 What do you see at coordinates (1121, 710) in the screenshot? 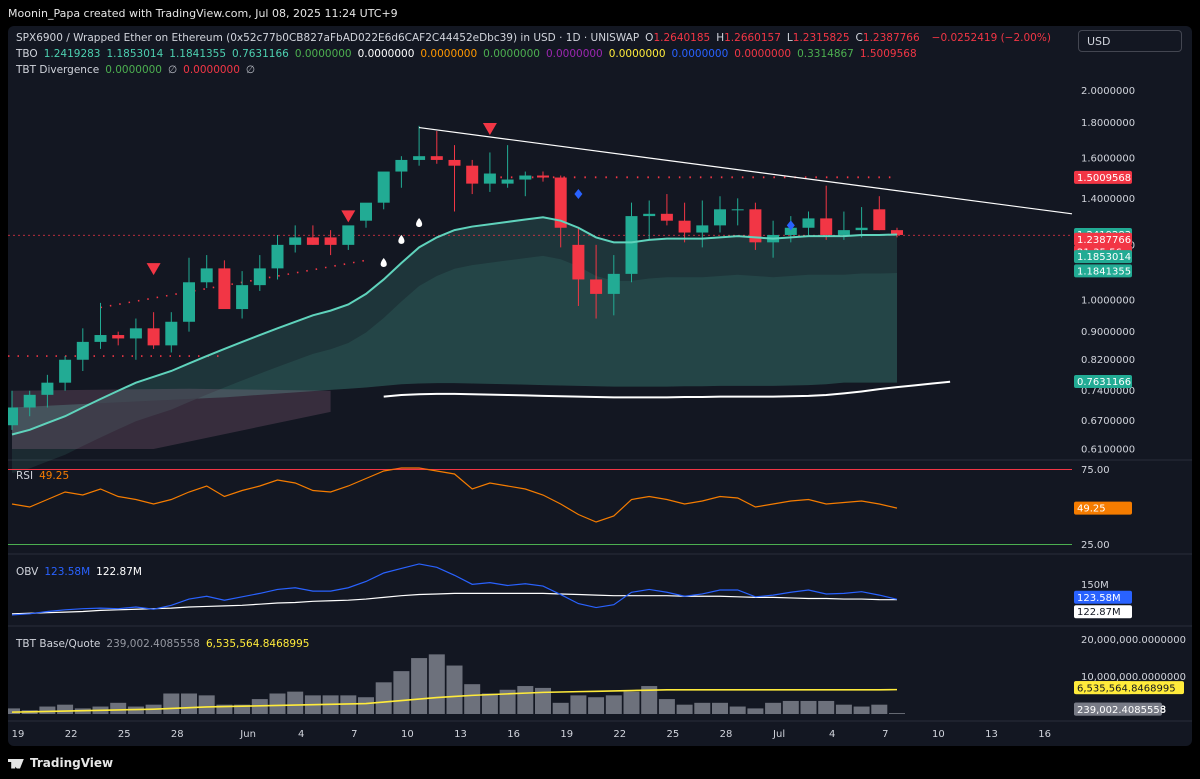
I see `tbt-value-wide: 239,002.4085558` at bounding box center [1121, 710].